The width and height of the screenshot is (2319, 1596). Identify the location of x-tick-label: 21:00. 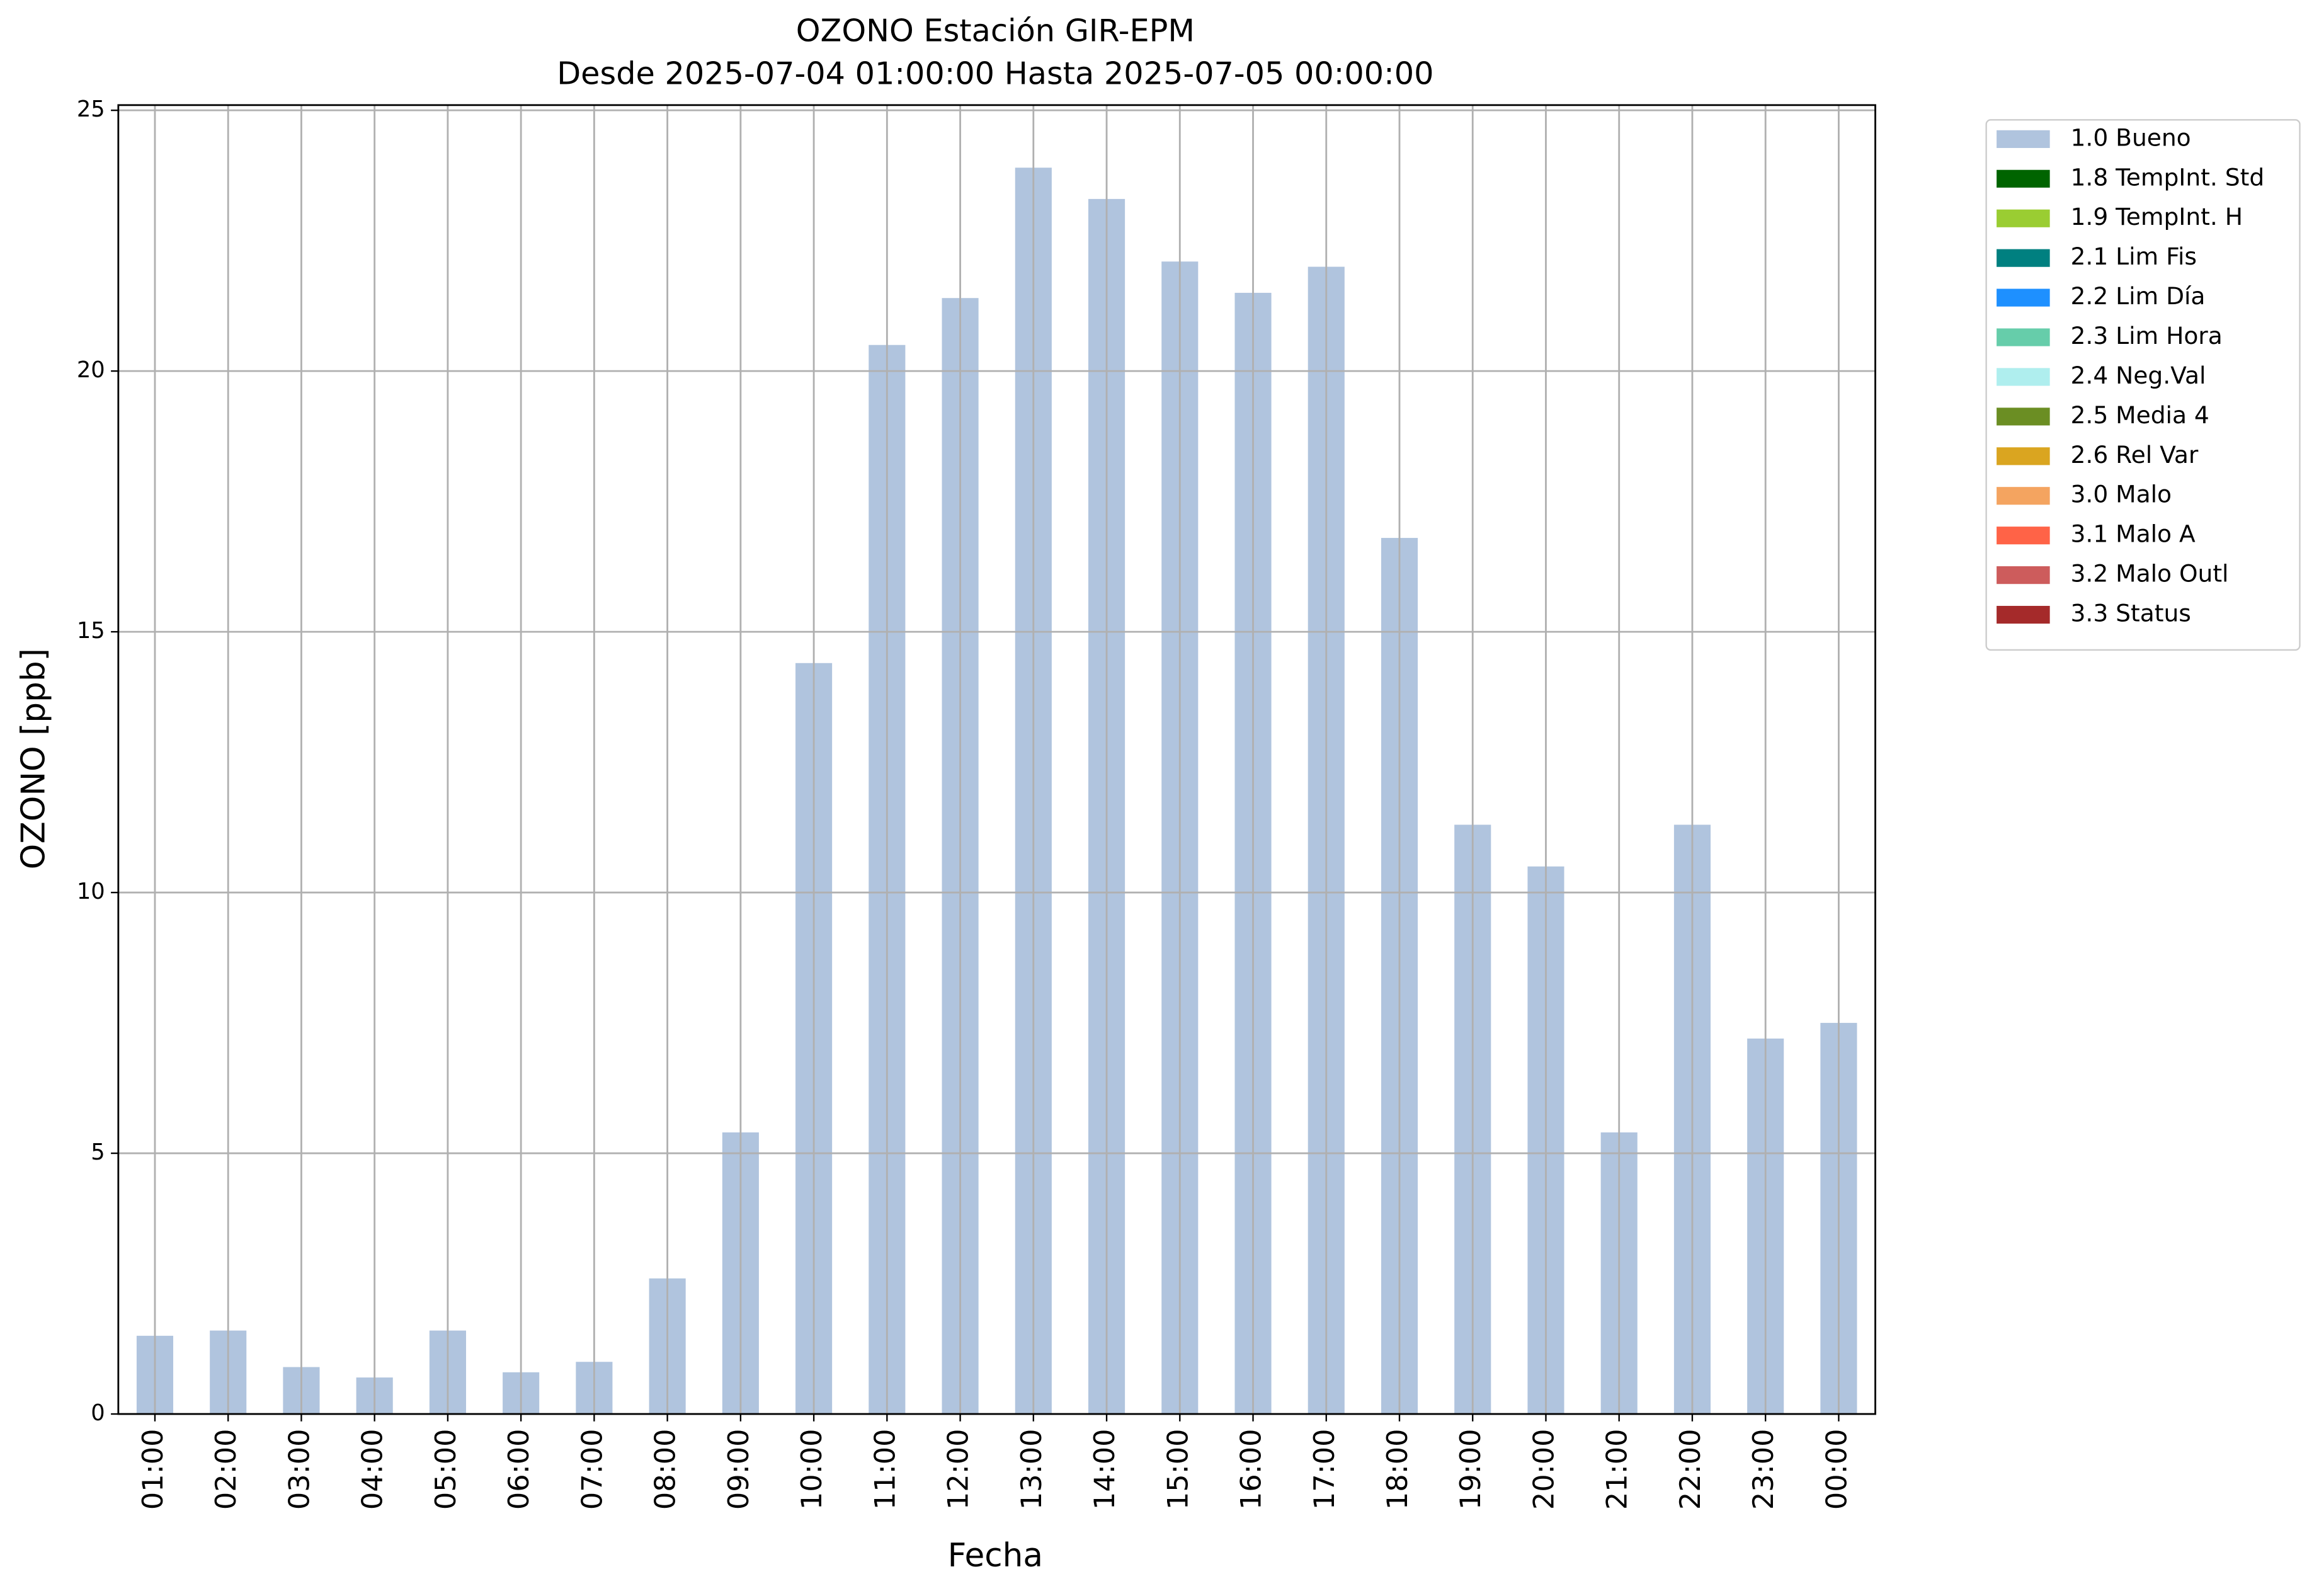
(1617, 1469).